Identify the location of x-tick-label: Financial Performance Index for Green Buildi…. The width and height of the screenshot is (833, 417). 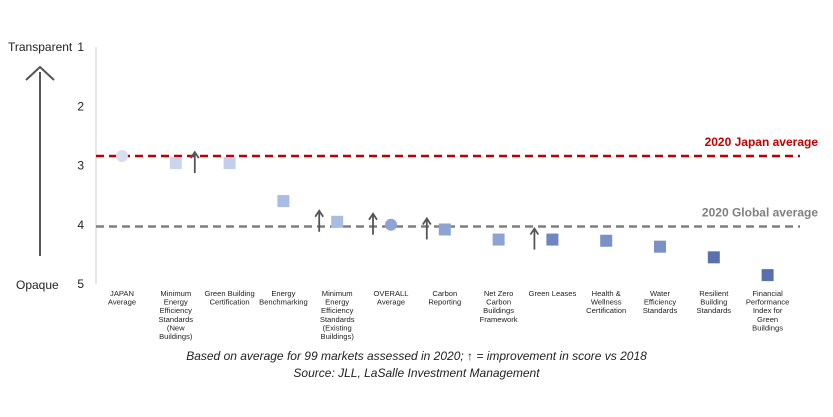
(767, 310).